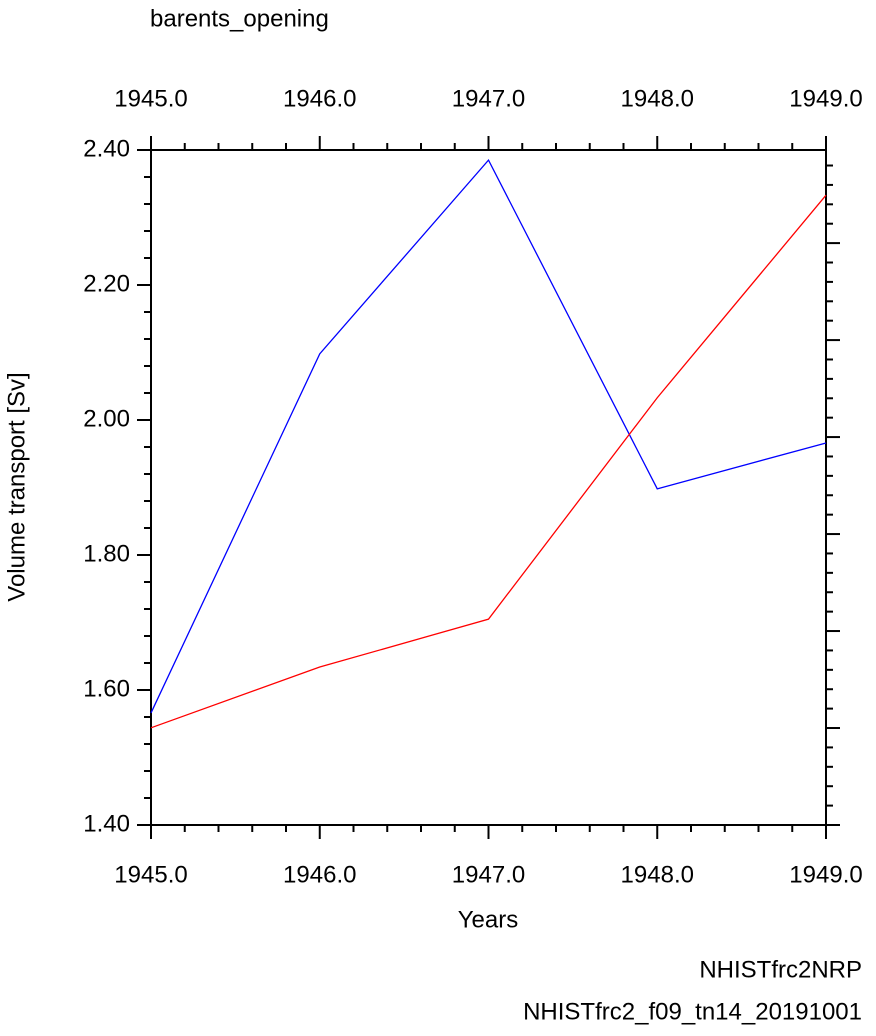 Image resolution: width=876 pixels, height=1036 pixels. I want to click on x-tick-label: 1949.0, so click(825, 874).